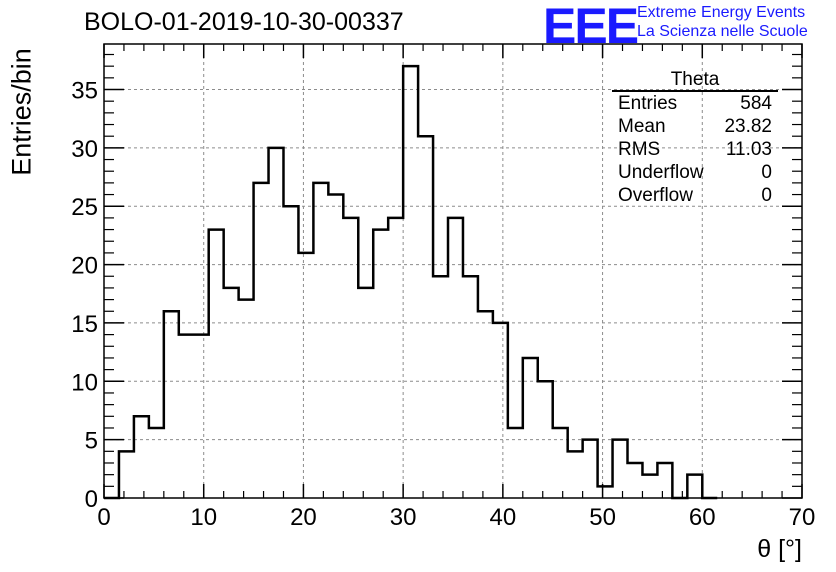 The height and width of the screenshot is (572, 836). Describe the element at coordinates (802, 517) in the screenshot. I see `x-tick-label: 70` at that location.